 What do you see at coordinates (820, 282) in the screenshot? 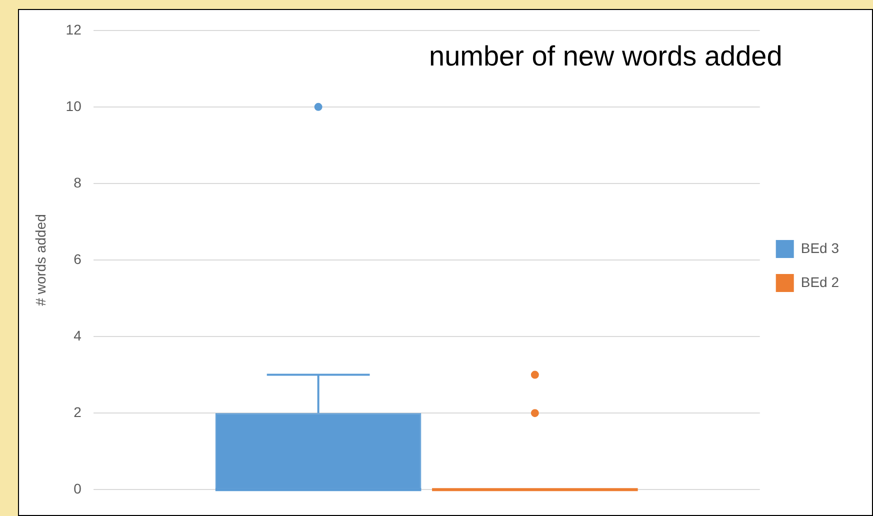
I see `legend-label: BEd 2` at bounding box center [820, 282].